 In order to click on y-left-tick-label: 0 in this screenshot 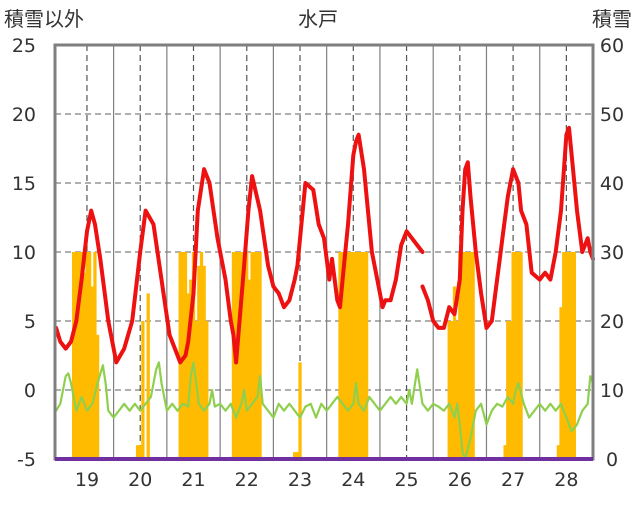, I will do `click(30, 391)`.